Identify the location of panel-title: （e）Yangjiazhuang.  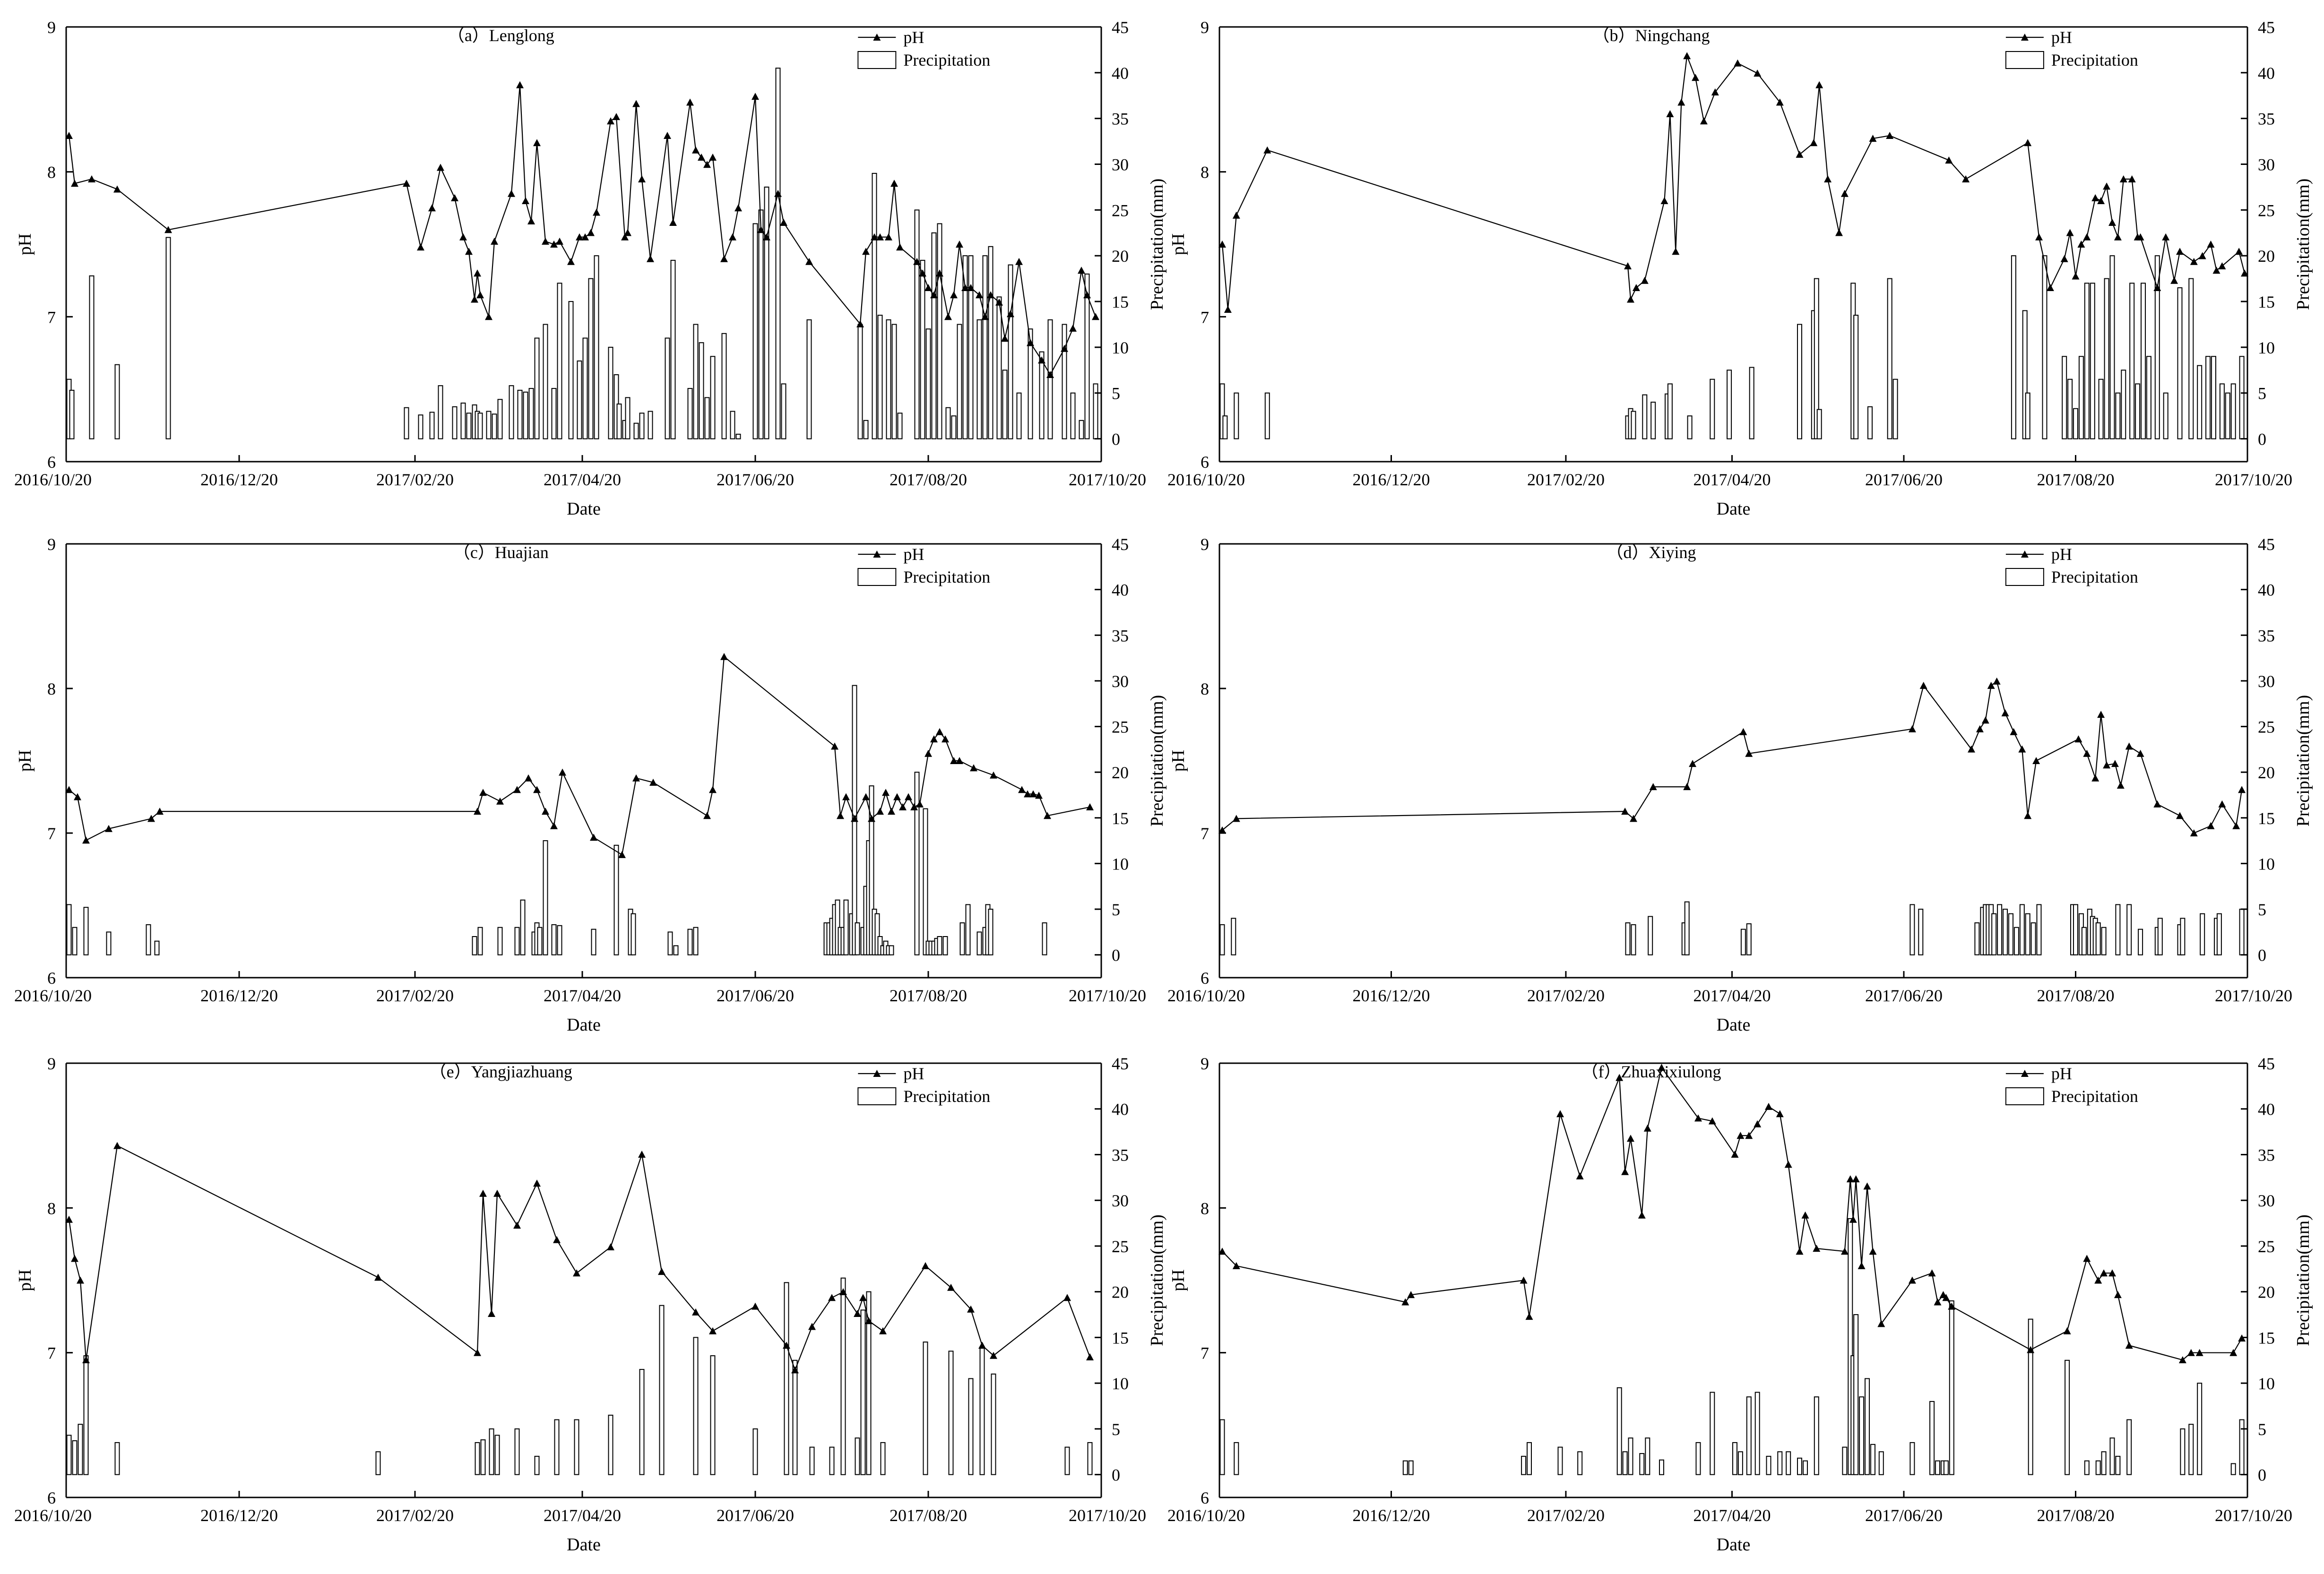
(501, 1071).